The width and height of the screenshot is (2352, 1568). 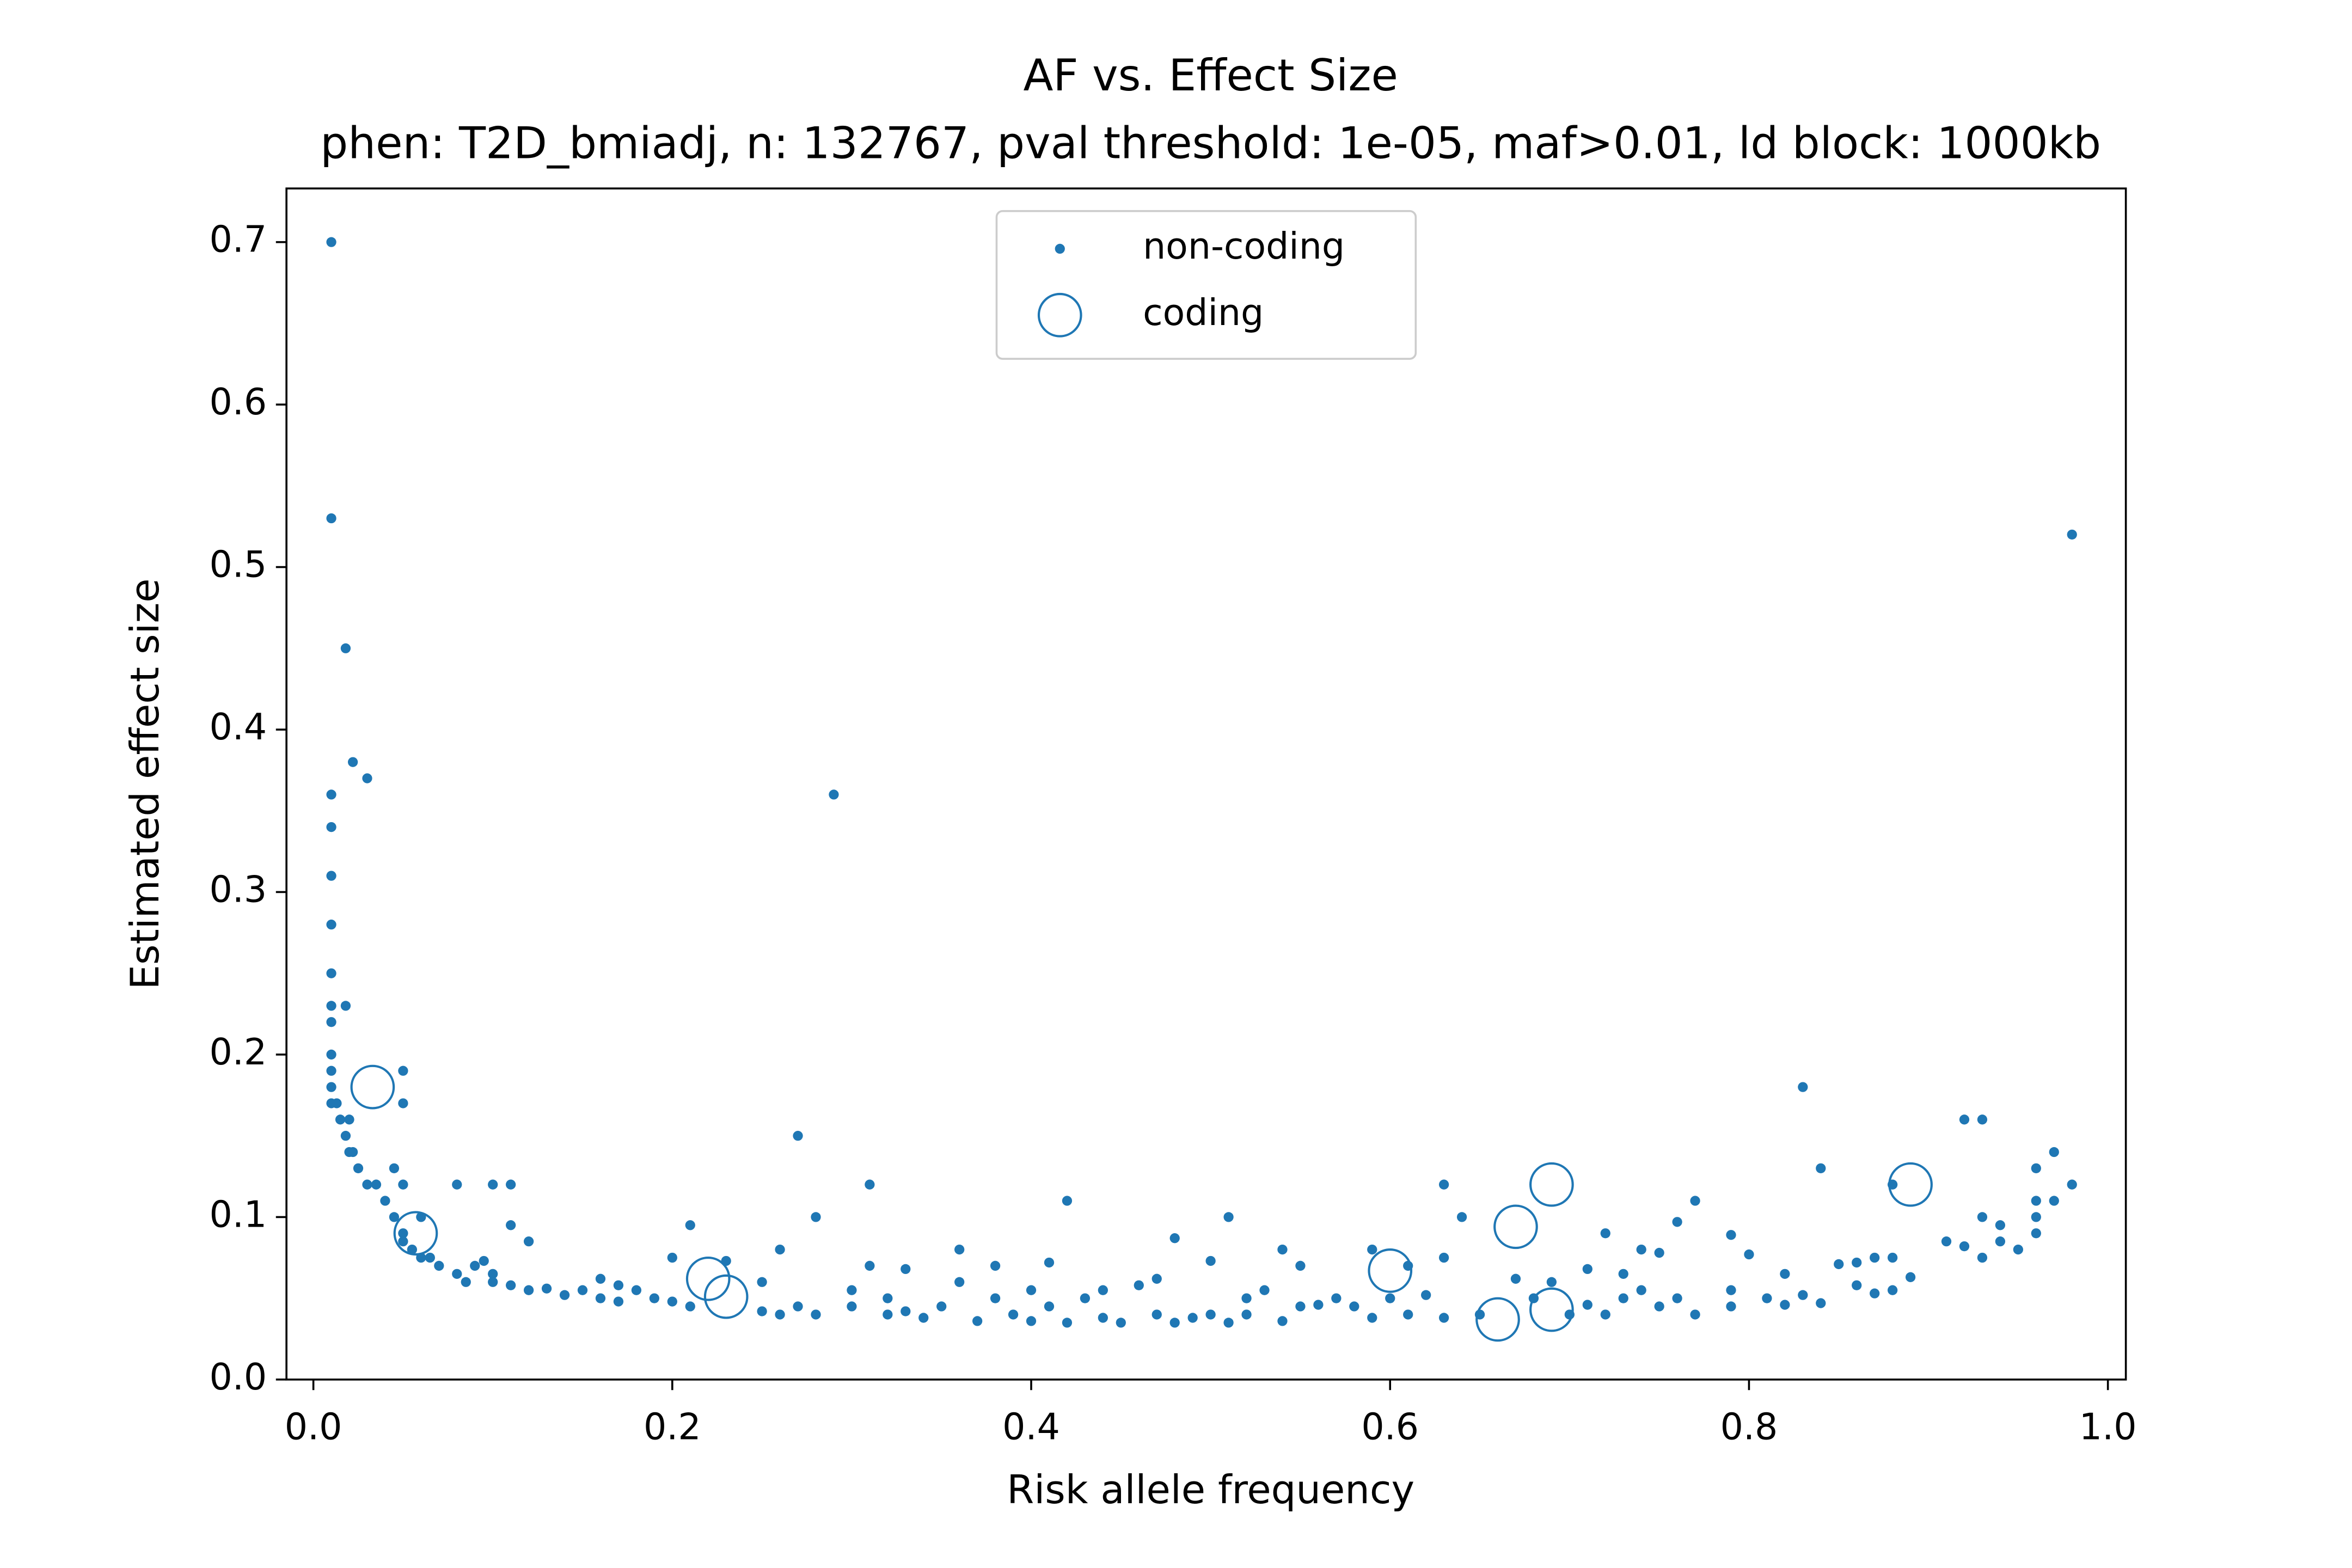 I want to click on x-tick-label: 0.8, so click(x=1749, y=1426).